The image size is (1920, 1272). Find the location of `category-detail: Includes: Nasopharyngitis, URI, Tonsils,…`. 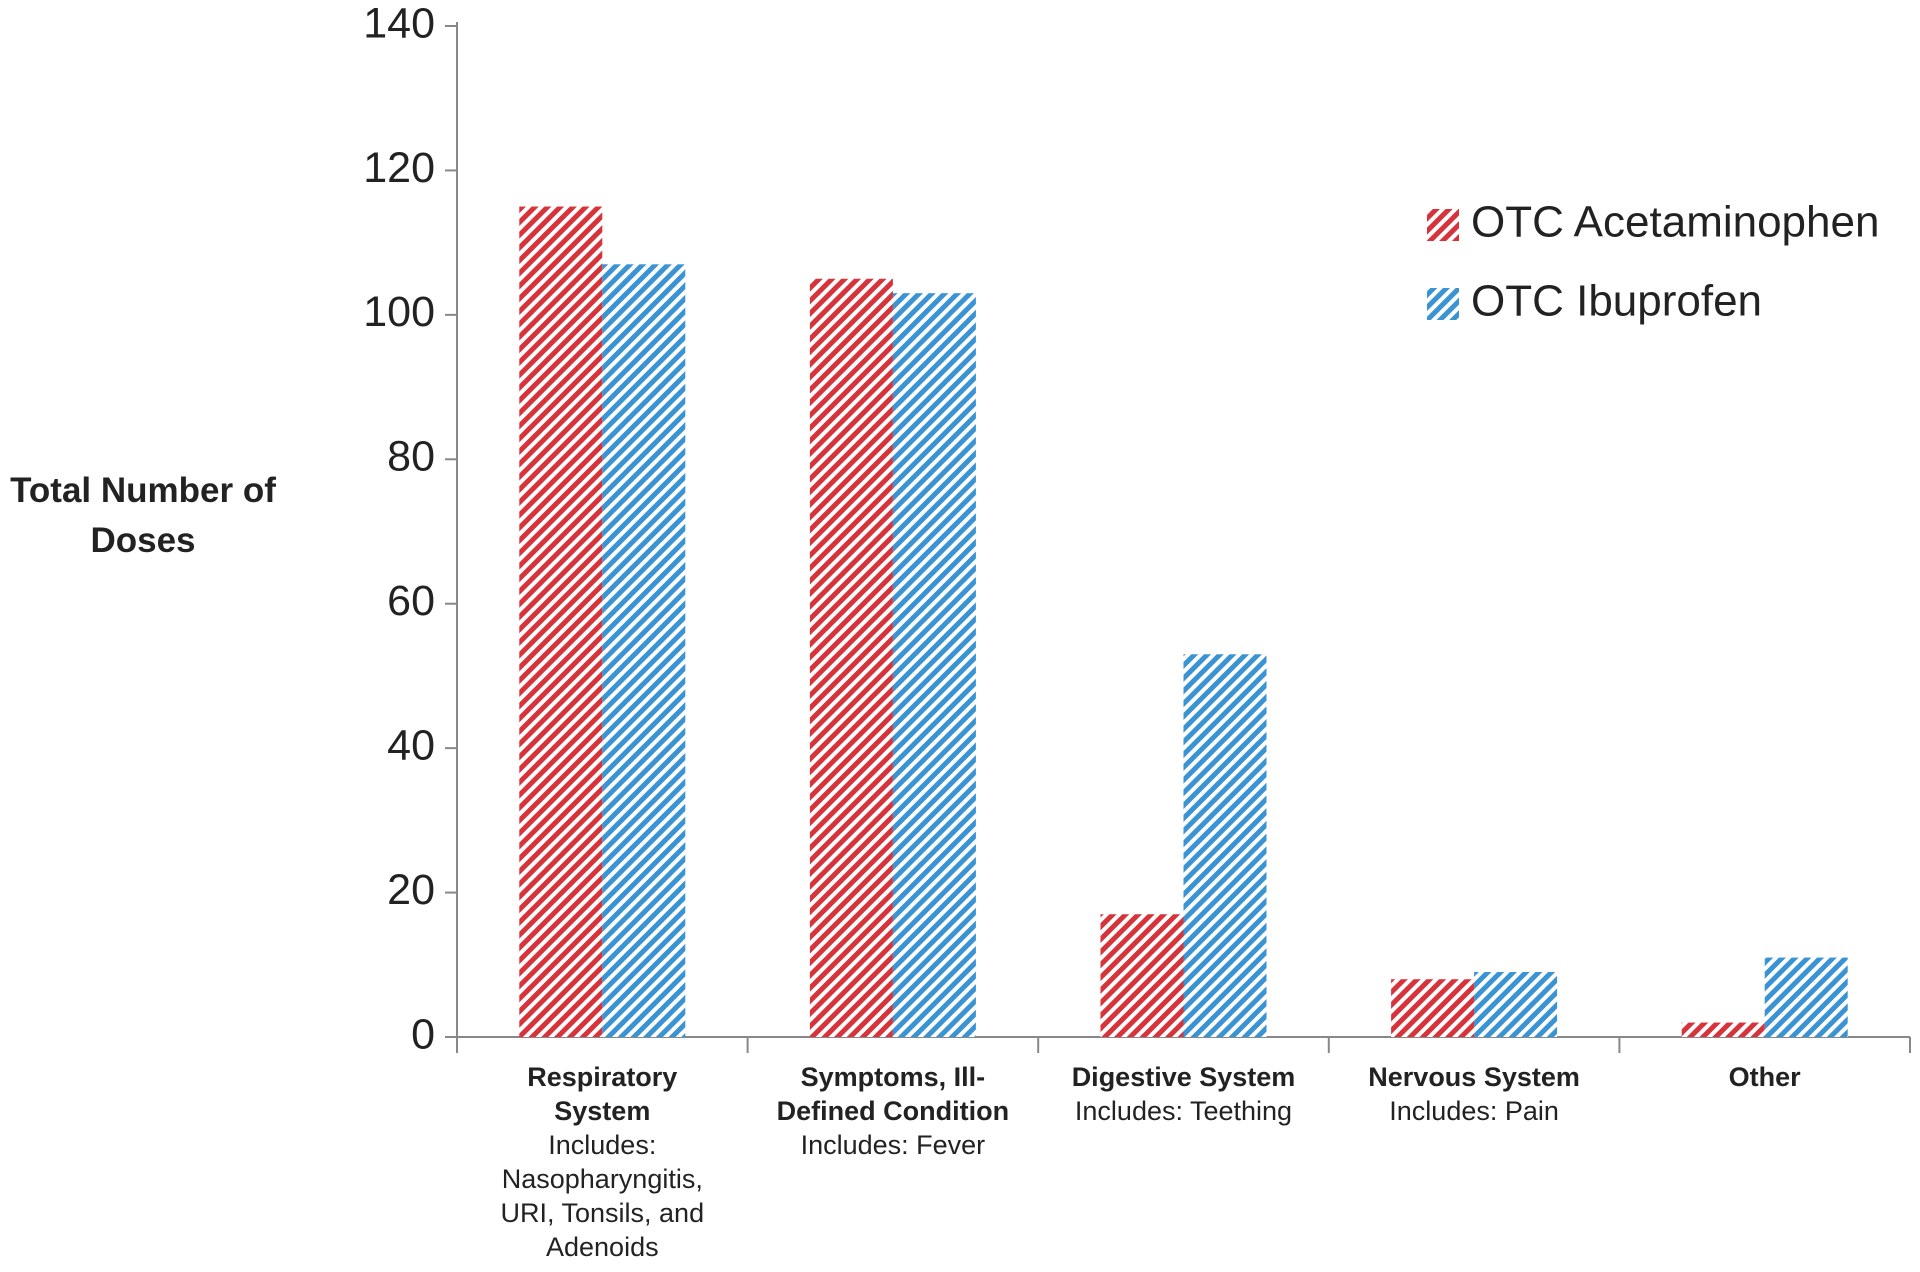

category-detail: Includes: Nasopharyngitis, URI, Tonsils,… is located at coordinates (602, 1196).